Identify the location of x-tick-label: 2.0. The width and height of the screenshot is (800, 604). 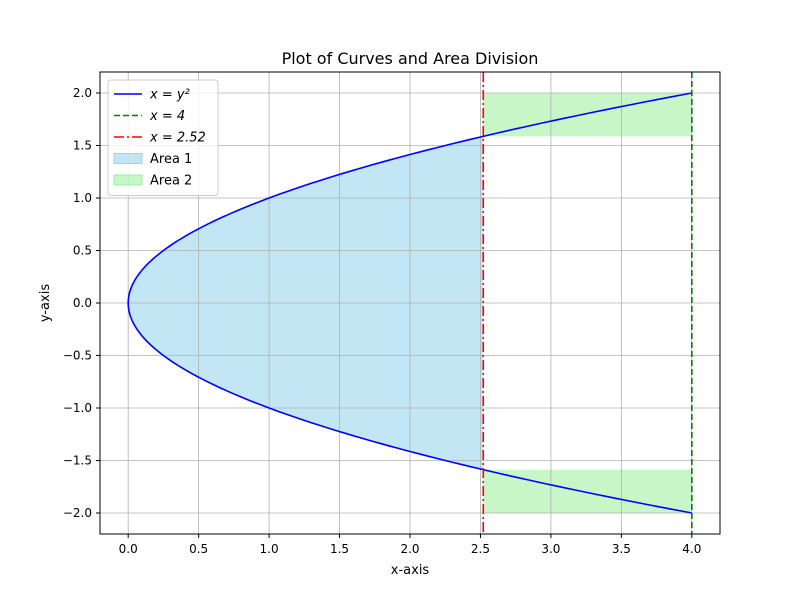
(409, 549).